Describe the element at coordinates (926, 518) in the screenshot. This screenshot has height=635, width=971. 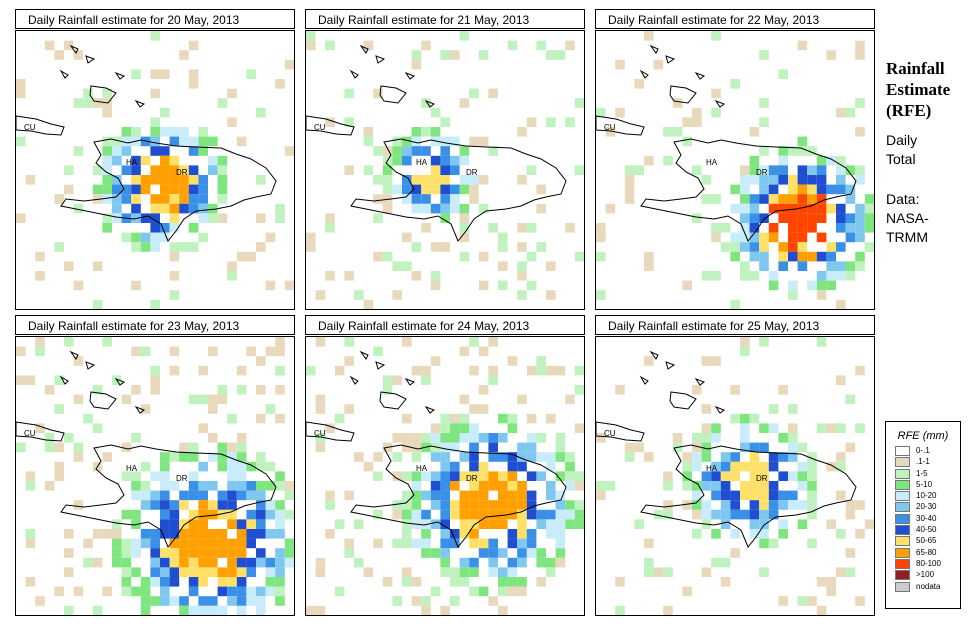
I see `legend-label: 30-40` at that location.